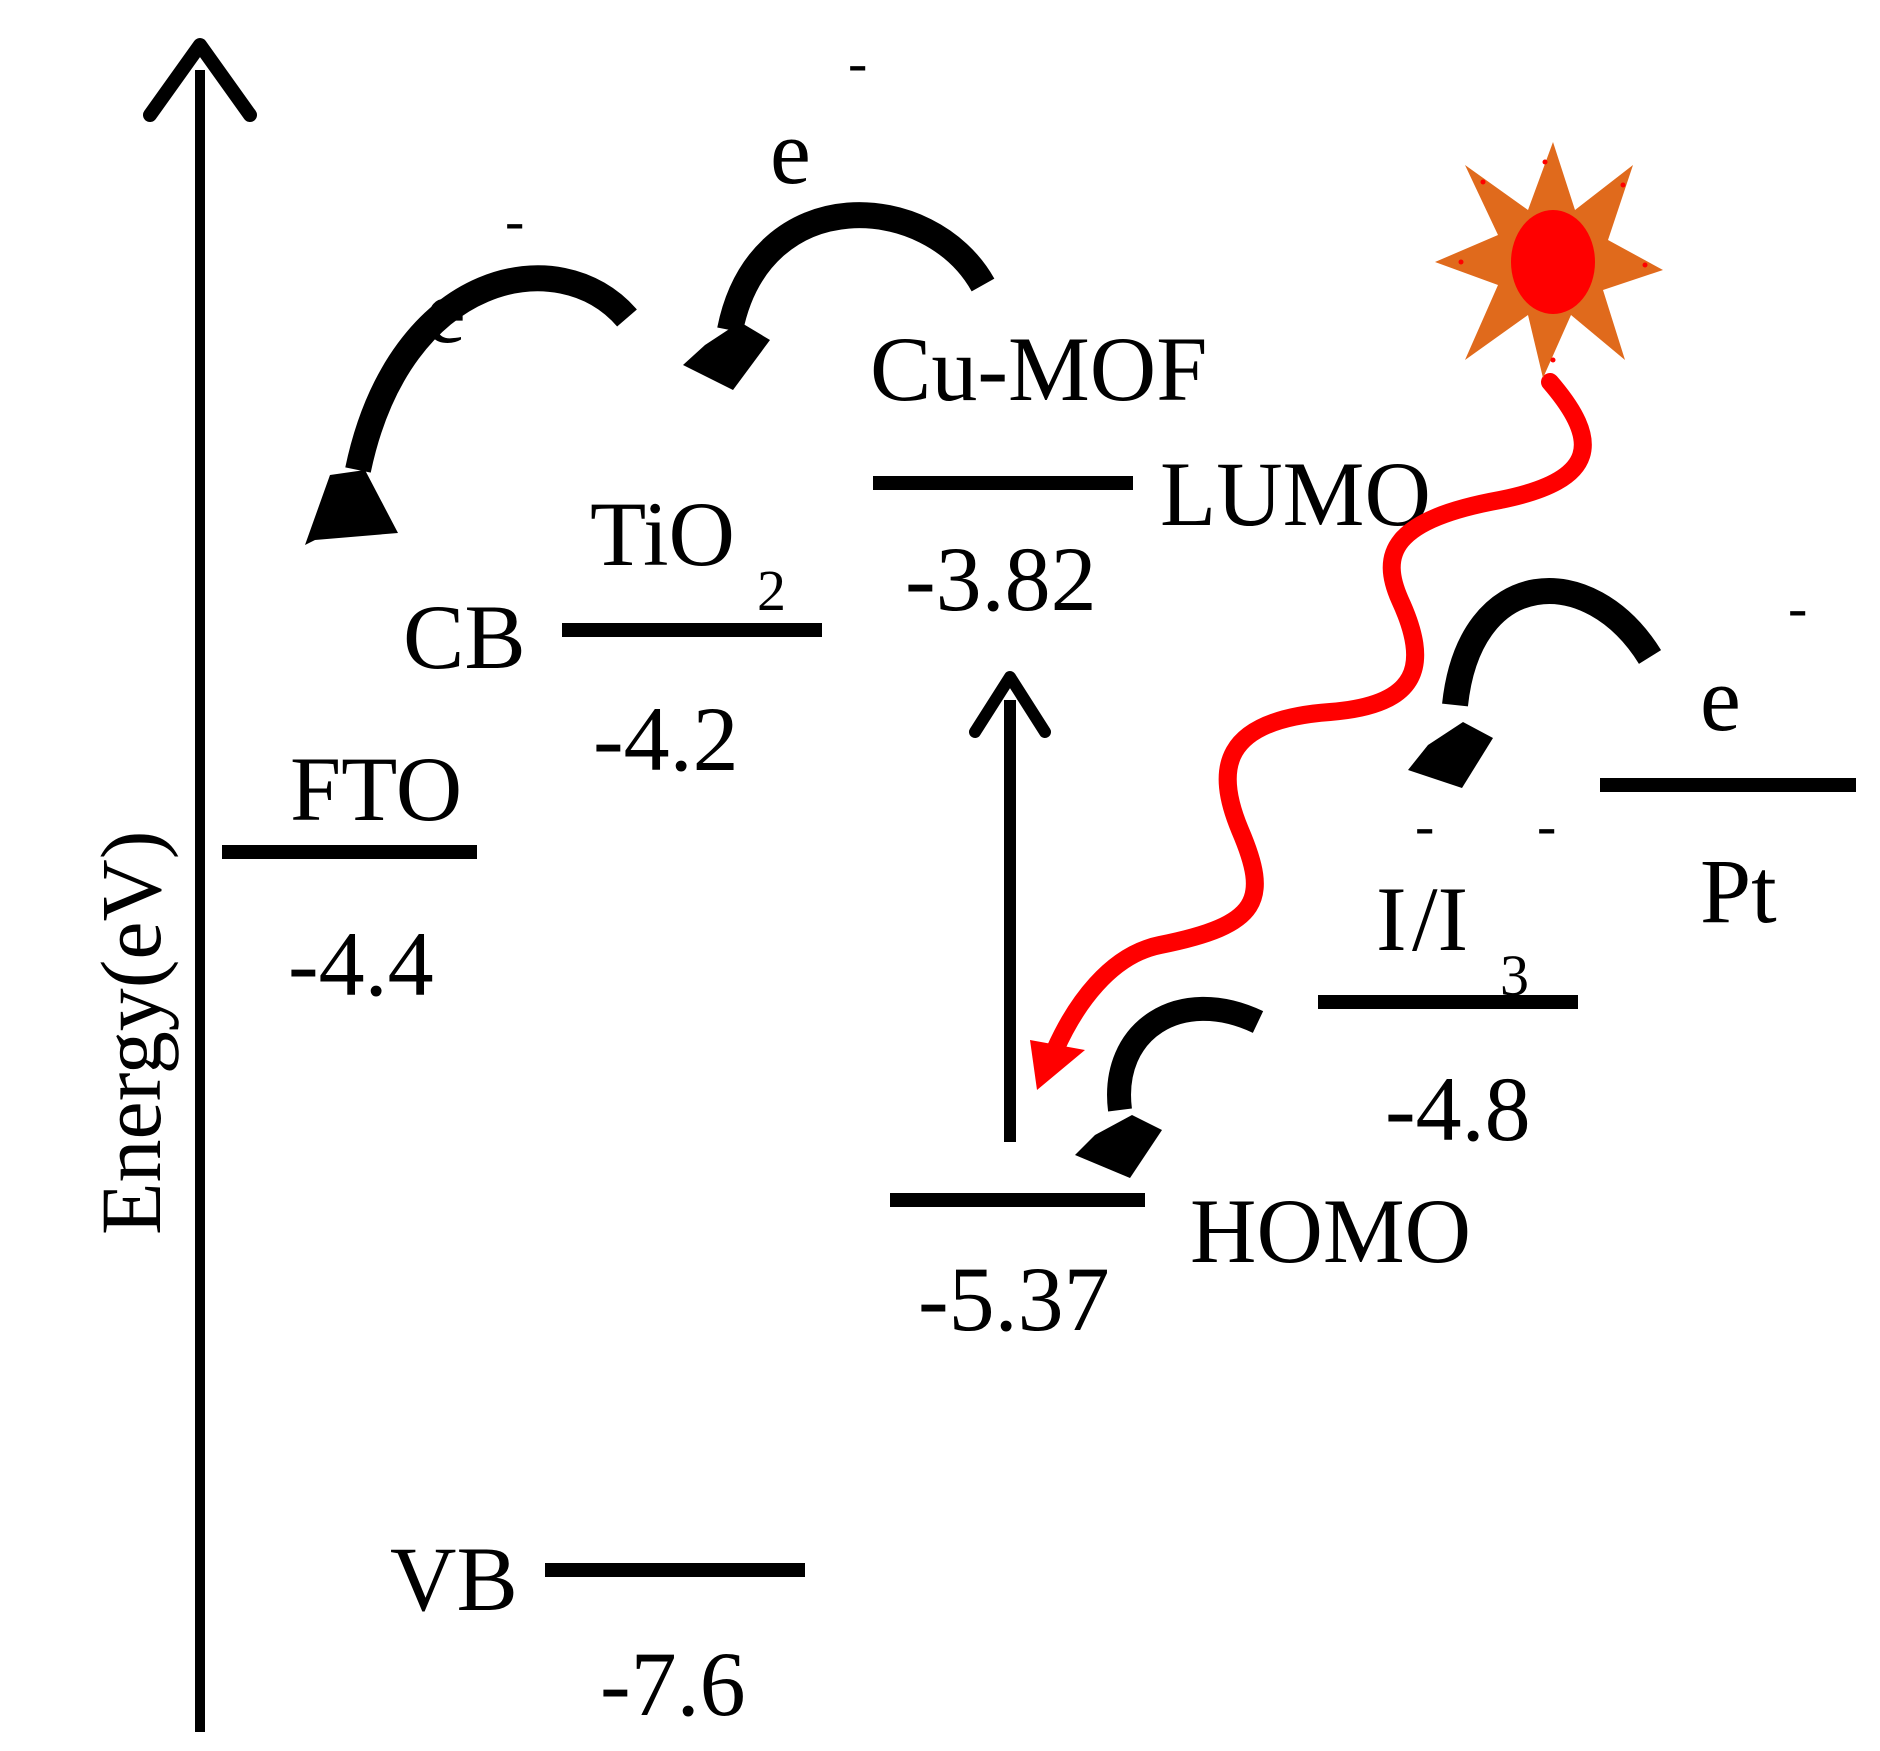 This screenshot has height=1751, width=1880. What do you see at coordinates (1514, 975) in the screenshot?
I see `redox-subscript: 3` at bounding box center [1514, 975].